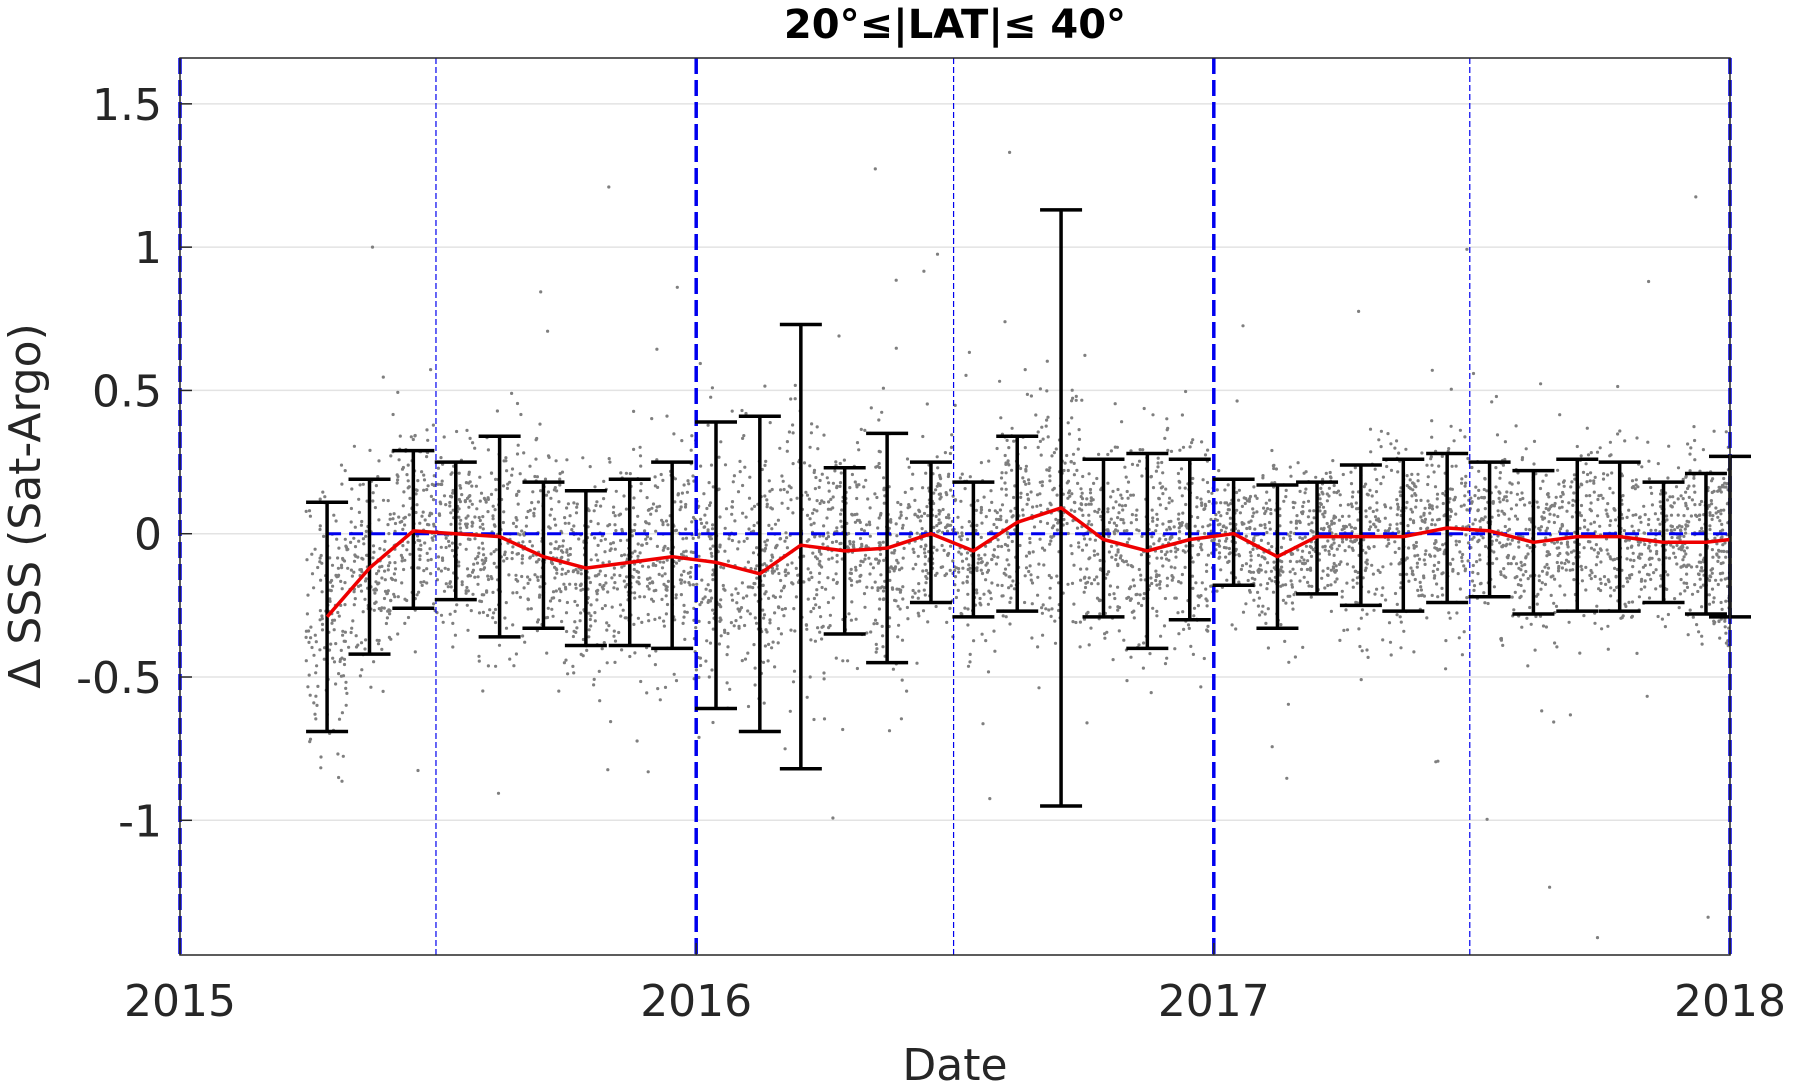  What do you see at coordinates (878, 528) in the screenshot?
I see `scatter-point-2007` at bounding box center [878, 528].